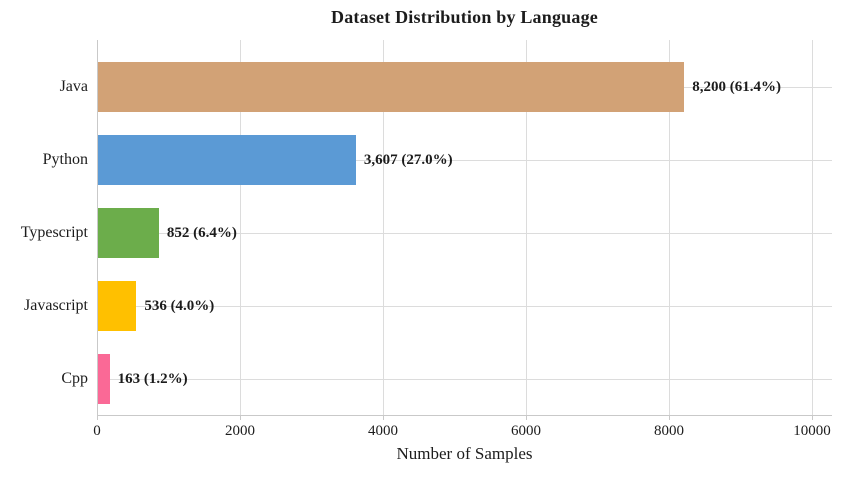 The height and width of the screenshot is (478, 847). What do you see at coordinates (464, 453) in the screenshot?
I see `x-axis-label: Number of Samples` at bounding box center [464, 453].